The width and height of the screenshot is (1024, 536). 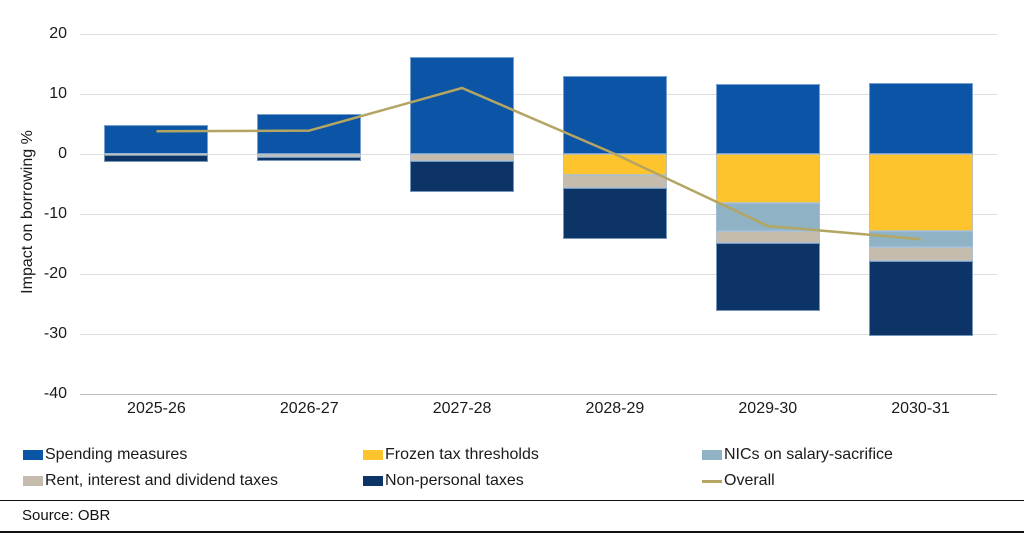 I want to click on legend-label: Non-personal taxes, so click(x=454, y=480).